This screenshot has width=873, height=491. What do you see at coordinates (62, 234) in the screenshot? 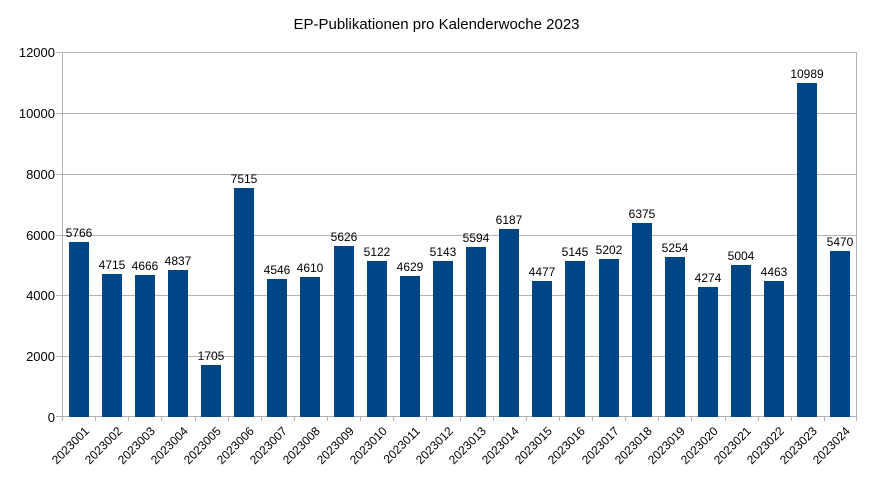
I see `y-axis-line` at bounding box center [62, 234].